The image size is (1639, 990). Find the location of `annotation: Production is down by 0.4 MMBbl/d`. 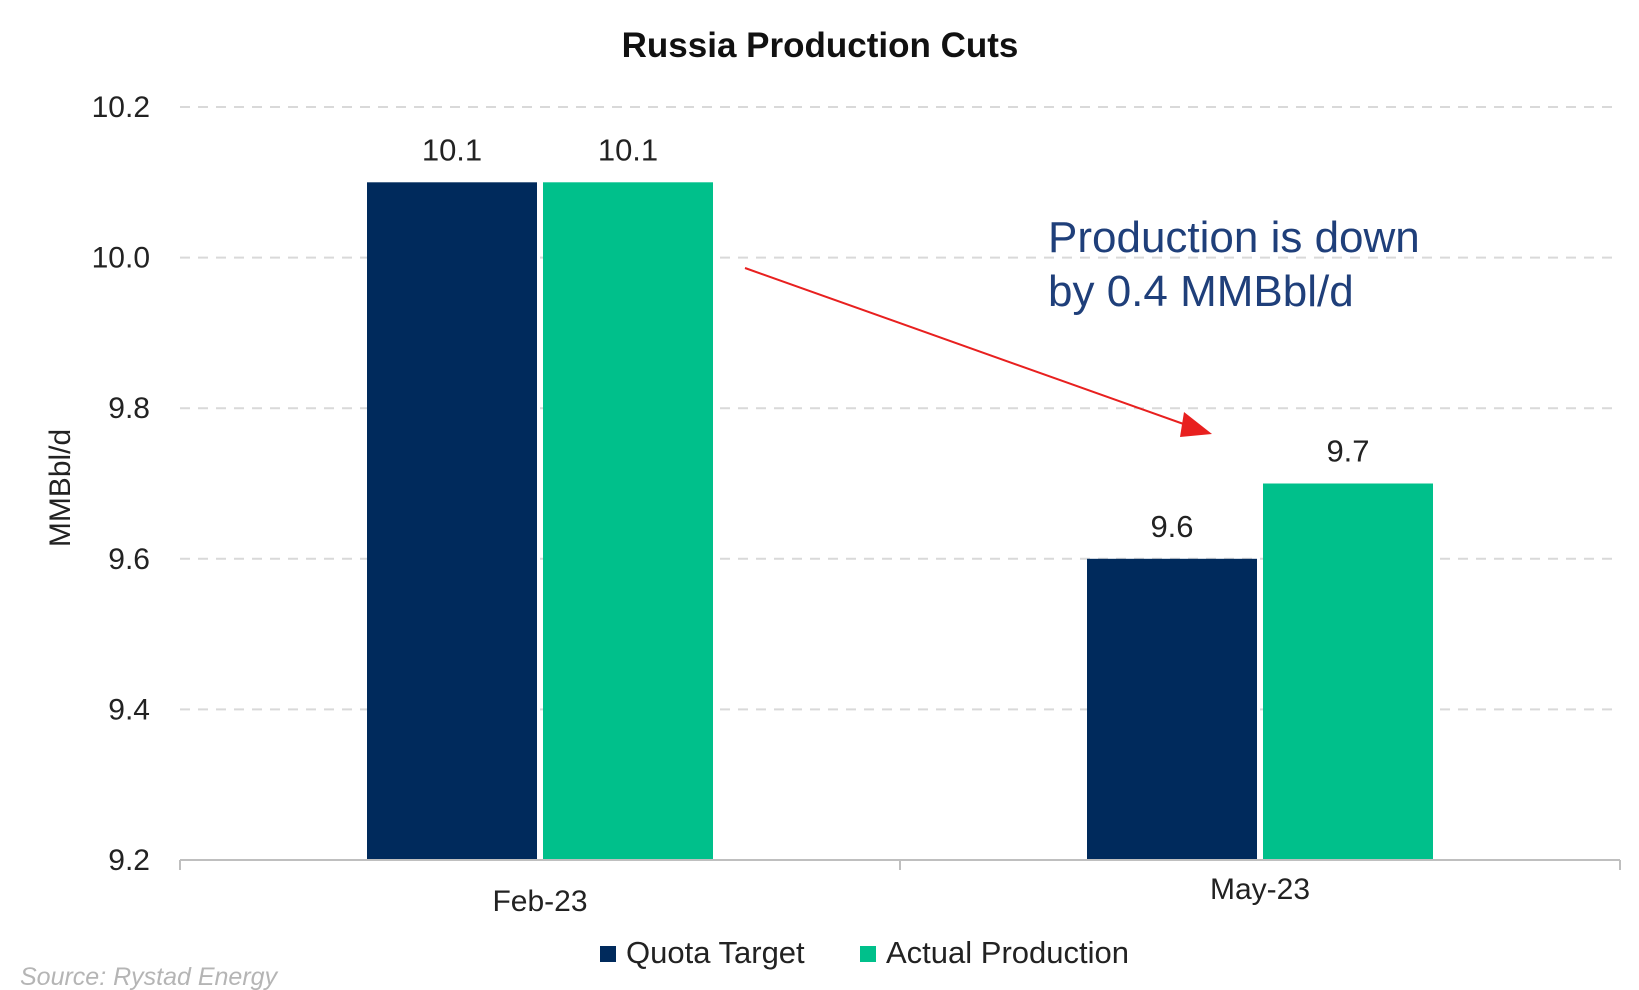

annotation: Production is down by 0.4 MMBbl/d is located at coordinates (1088, 325).